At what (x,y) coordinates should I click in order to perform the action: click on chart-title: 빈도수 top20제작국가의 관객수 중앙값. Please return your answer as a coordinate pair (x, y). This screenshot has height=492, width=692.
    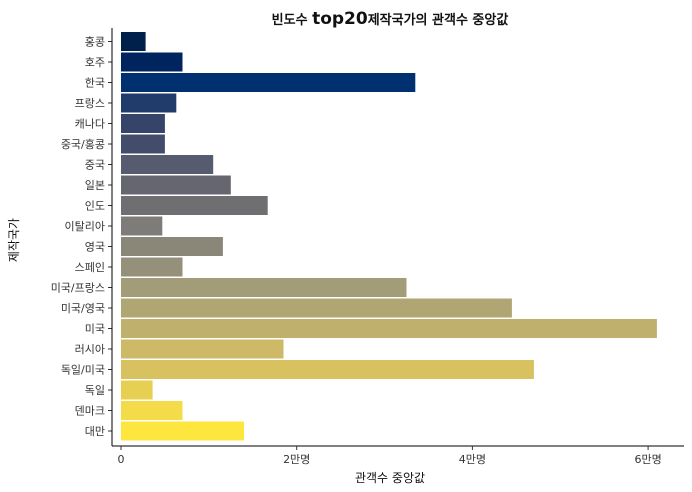
    Looking at the image, I should click on (390, 19).